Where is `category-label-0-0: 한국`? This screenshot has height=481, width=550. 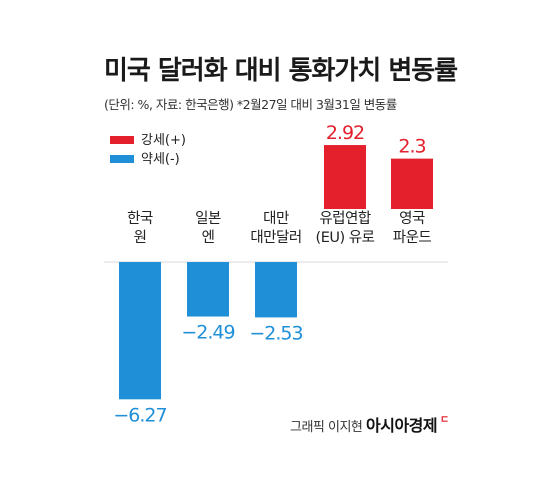 category-label-0-0: 한국 is located at coordinates (140, 218).